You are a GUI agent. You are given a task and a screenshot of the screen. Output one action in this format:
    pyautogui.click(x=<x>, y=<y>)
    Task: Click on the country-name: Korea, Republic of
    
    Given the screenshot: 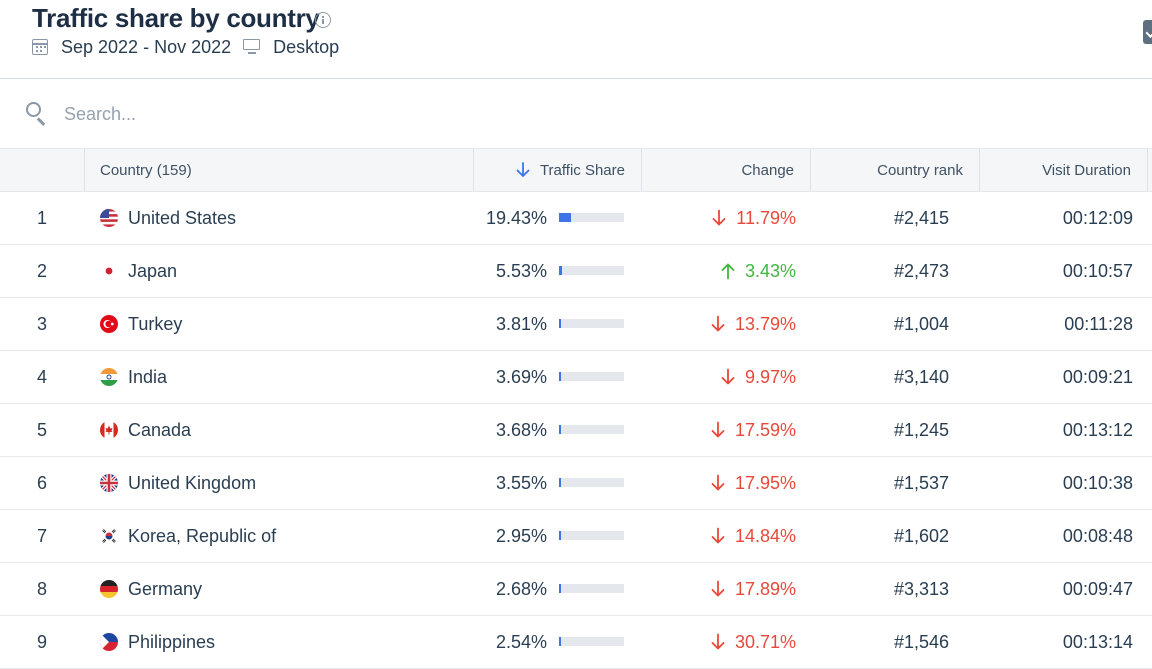 What is the action you would take?
    pyautogui.click(x=202, y=535)
    